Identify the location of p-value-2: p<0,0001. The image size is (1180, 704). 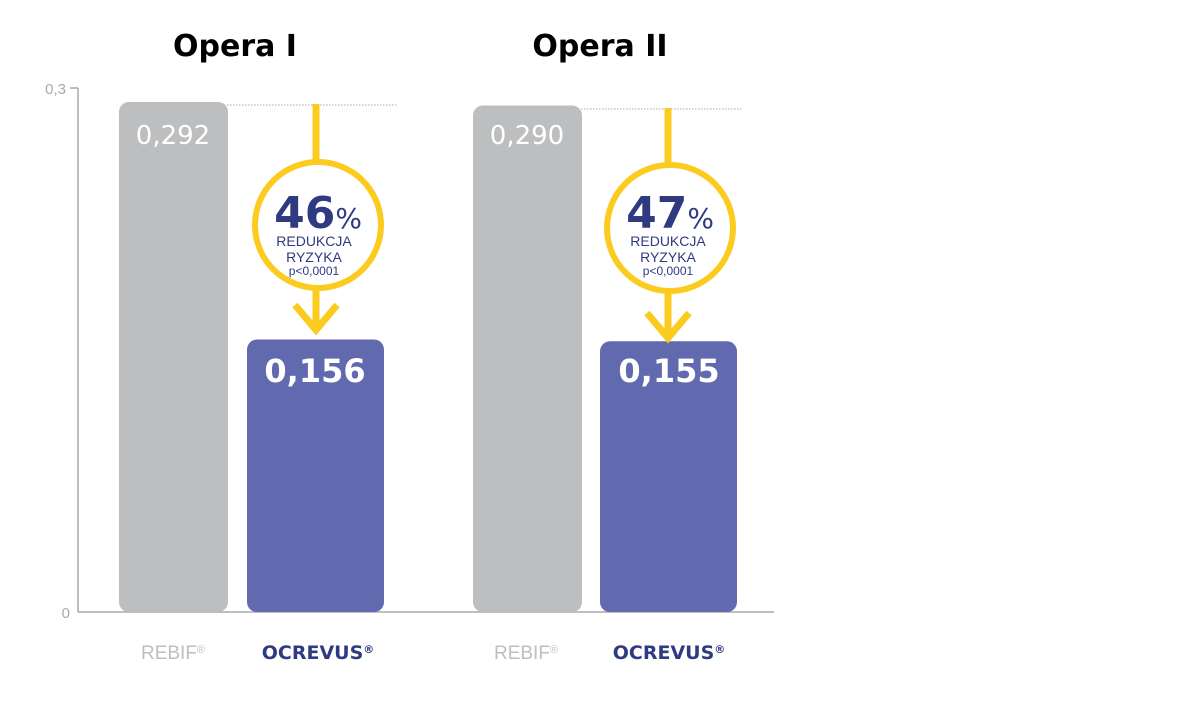
(668, 271).